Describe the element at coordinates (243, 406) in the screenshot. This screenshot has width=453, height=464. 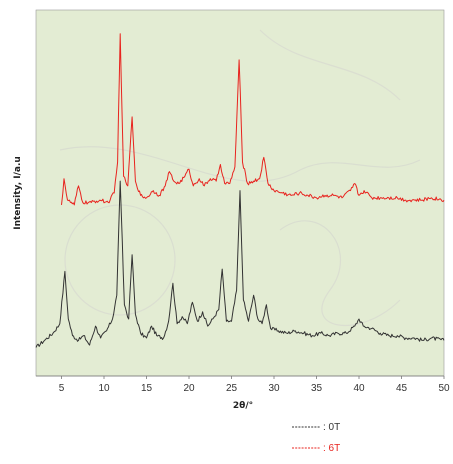
I see `x-axis-label: 2θ/°` at that location.